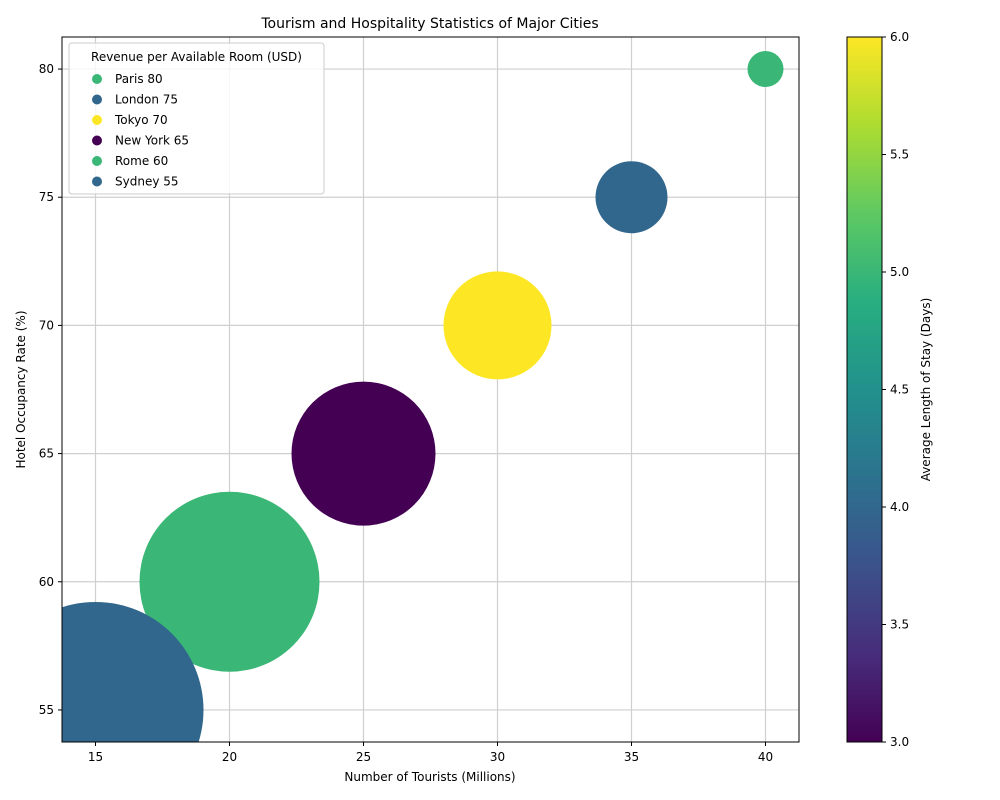  I want to click on bubble-sydney, so click(133, 671).